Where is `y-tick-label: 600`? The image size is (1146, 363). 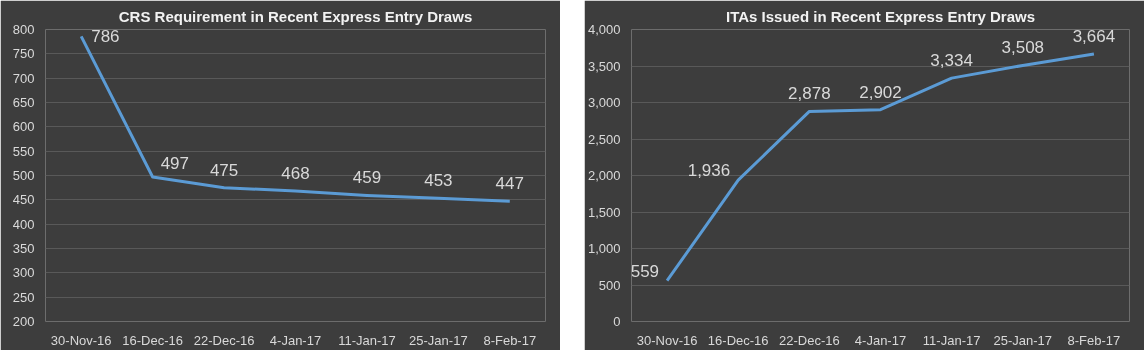
y-tick-label: 600 is located at coordinates (23, 127).